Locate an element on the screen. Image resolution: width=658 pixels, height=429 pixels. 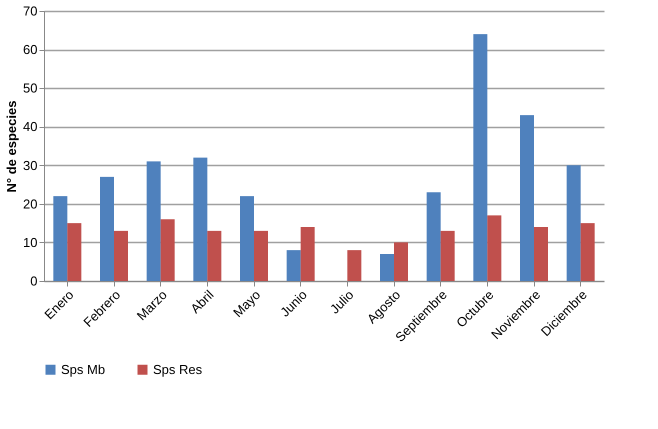
y-tick-label: 40 is located at coordinates (30, 126).